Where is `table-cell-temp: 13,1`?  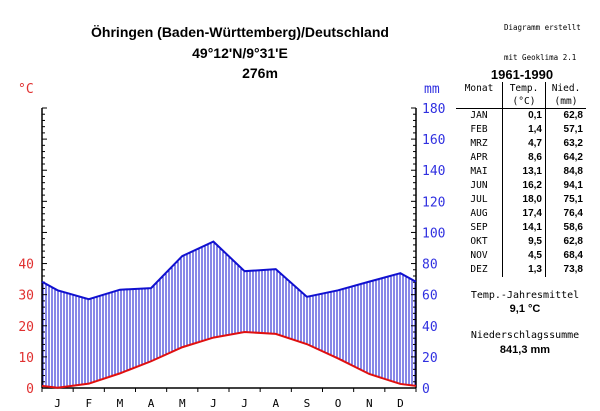 table-cell-temp: 13,1 is located at coordinates (524, 172).